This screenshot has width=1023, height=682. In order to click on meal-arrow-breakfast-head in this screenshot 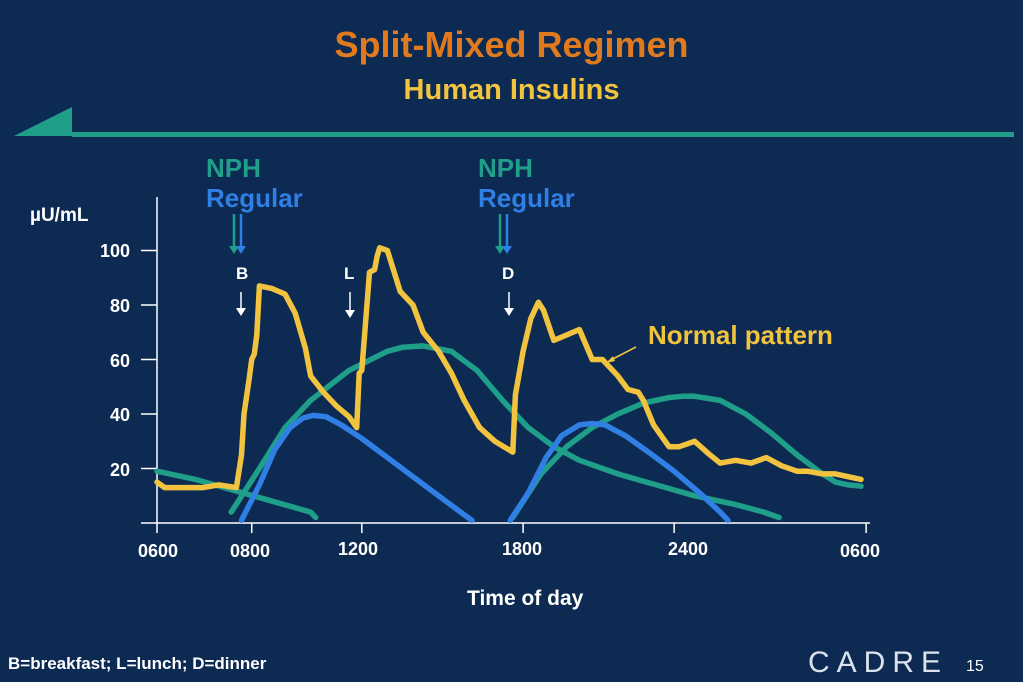, I will do `click(241, 312)`.